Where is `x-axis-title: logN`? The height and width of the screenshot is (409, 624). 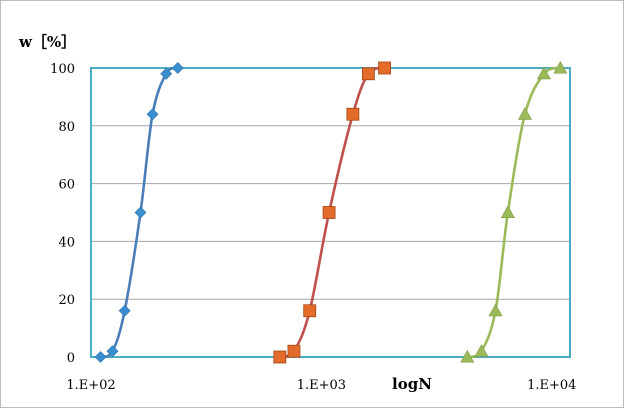
x-axis-title: logN is located at coordinates (412, 384).